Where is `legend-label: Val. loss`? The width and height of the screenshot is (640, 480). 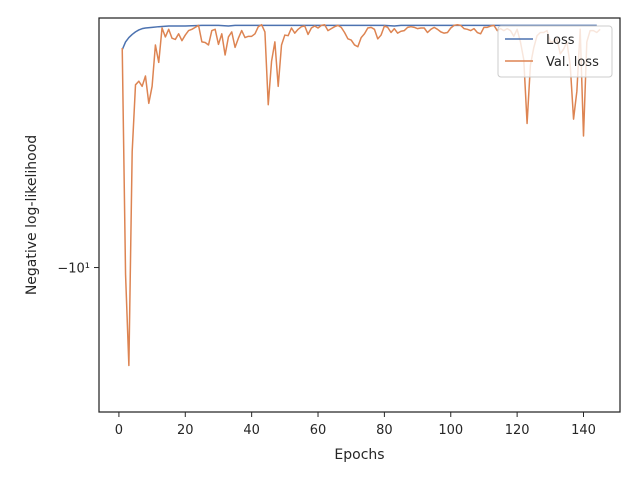 legend-label: Val. loss is located at coordinates (572, 62).